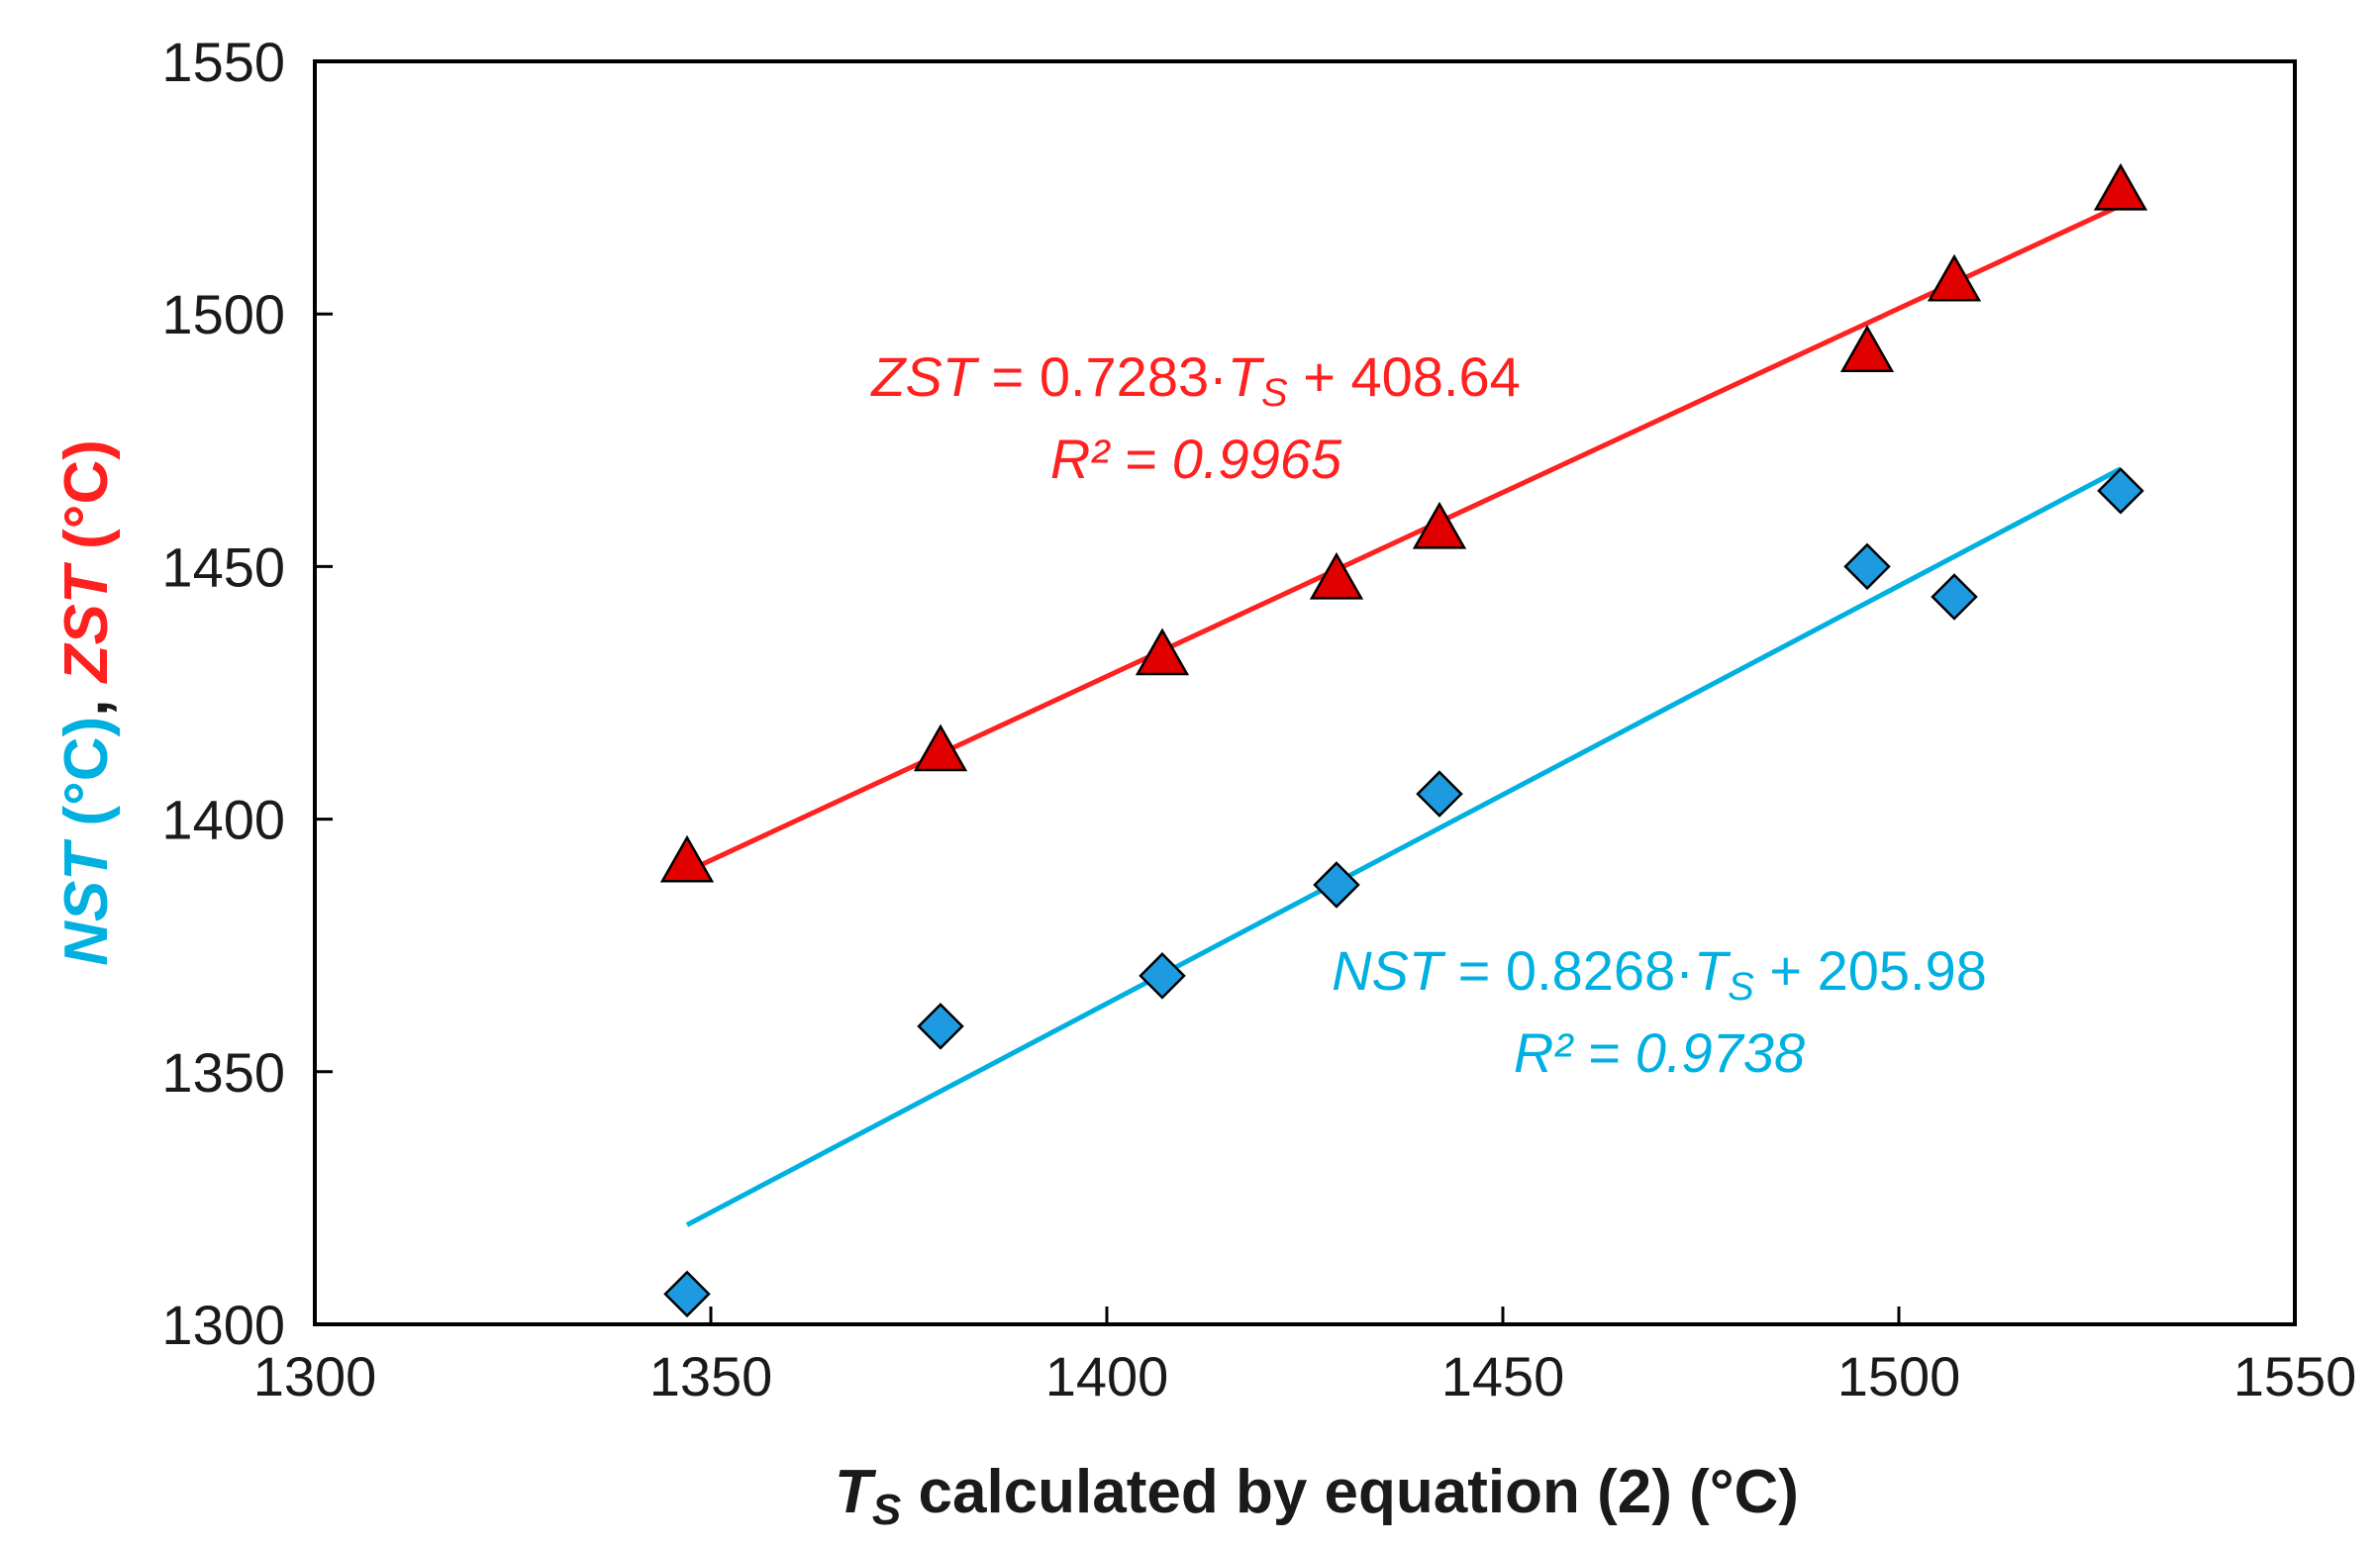  Describe the element at coordinates (1196, 459) in the screenshot. I see `zst-r2: R² = 0.9965` at that location.